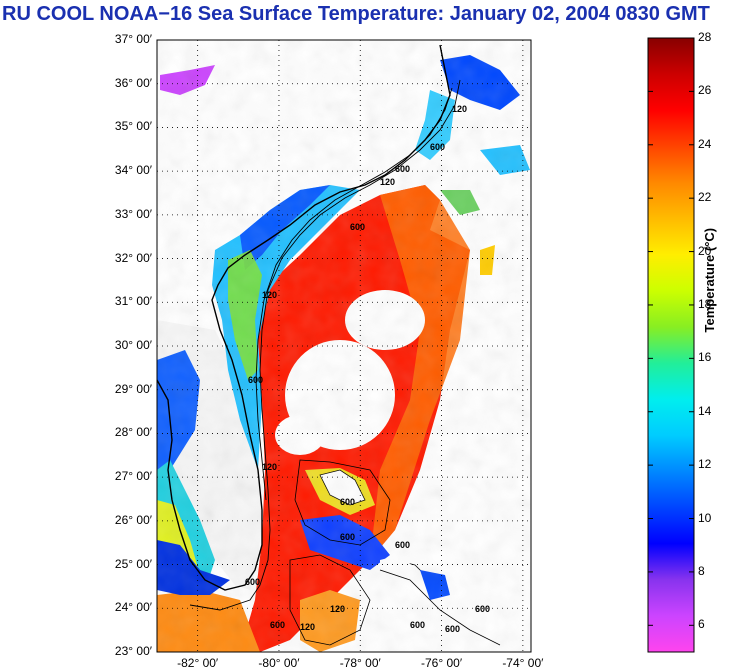 This screenshot has height=672, width=744. Describe the element at coordinates (133, 213) in the screenshot. I see `latitude-tick-label: 33° 00′` at that location.